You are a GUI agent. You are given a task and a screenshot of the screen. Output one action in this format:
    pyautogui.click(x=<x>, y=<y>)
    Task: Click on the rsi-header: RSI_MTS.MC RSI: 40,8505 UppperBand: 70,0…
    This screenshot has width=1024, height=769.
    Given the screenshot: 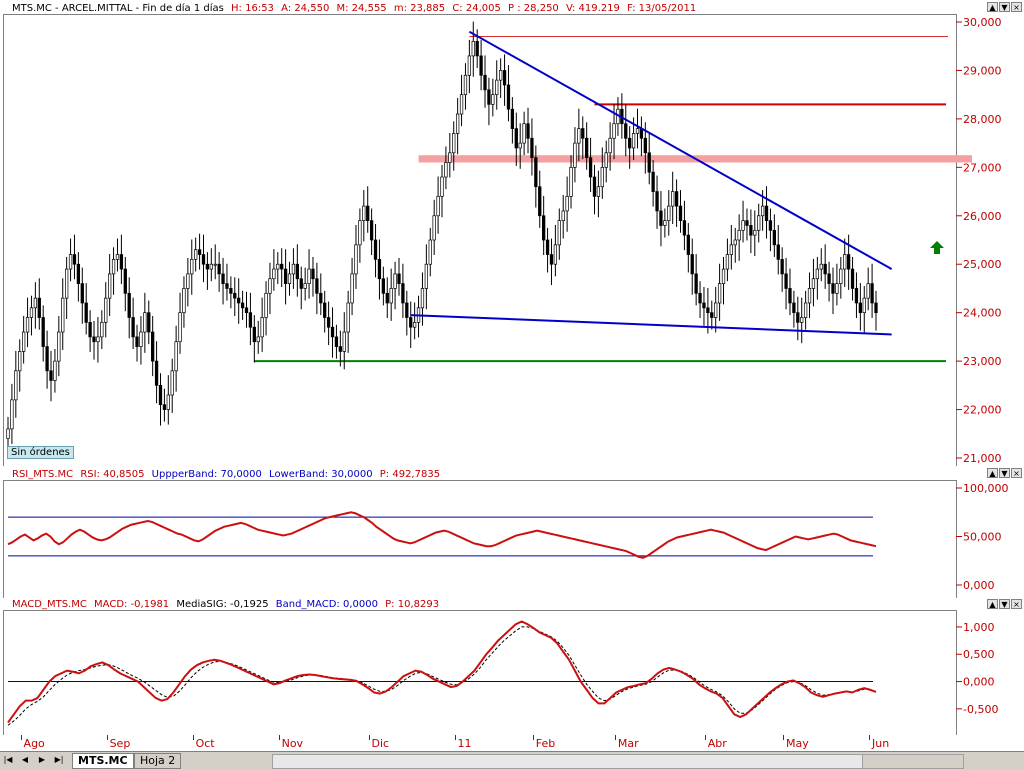 What is the action you would take?
    pyautogui.click(x=228, y=474)
    